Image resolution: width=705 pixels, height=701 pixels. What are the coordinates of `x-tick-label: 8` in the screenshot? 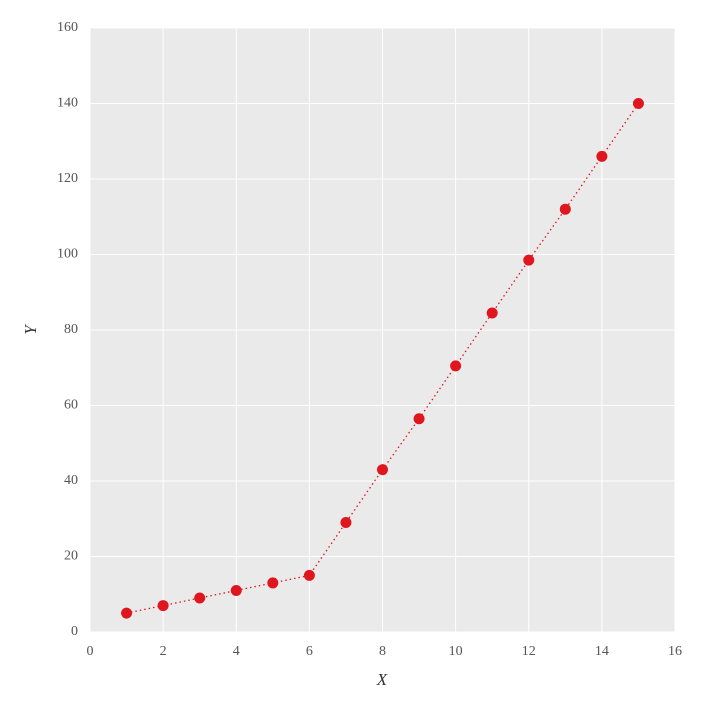 It's located at (382, 651).